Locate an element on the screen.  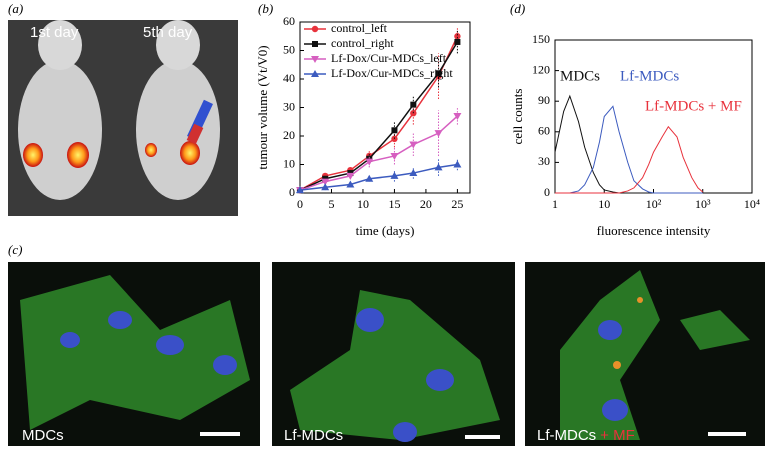
x-tick-label: 5 is located at coordinates (331, 204).